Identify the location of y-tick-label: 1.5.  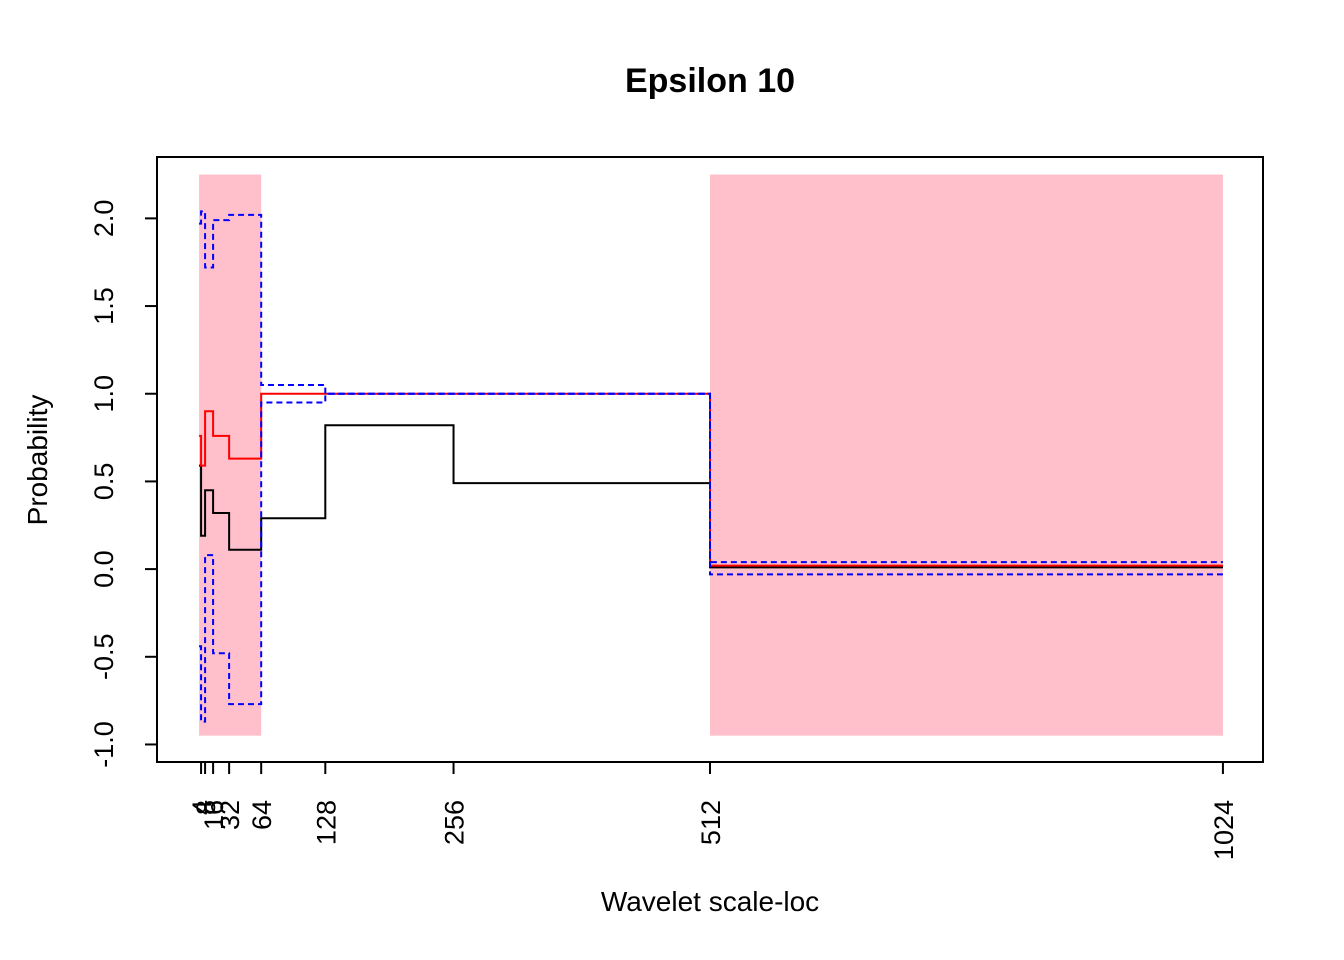
(104, 306).